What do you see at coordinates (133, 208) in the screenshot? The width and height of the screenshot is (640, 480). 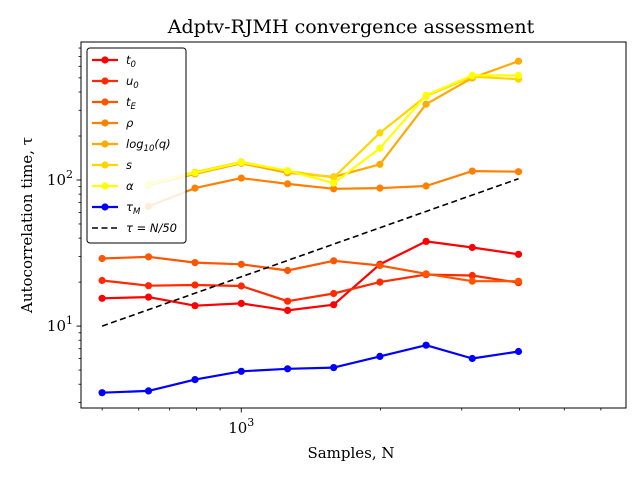 I see `legend-label-7: τM` at bounding box center [133, 208].